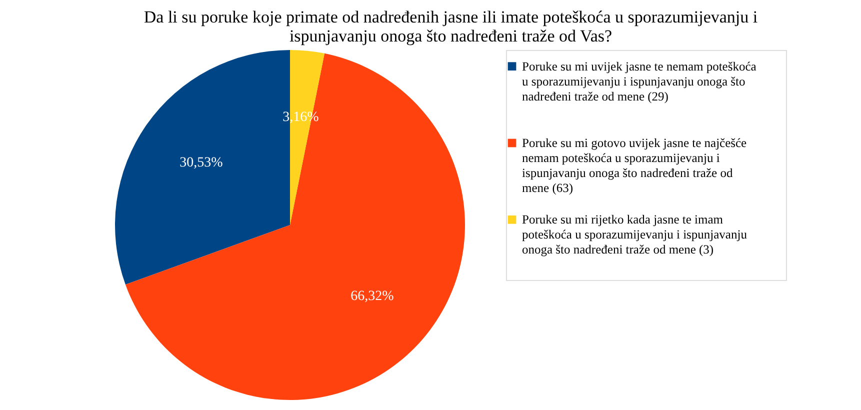 This screenshot has height=410, width=861. What do you see at coordinates (635, 234) in the screenshot?
I see `legend-label: Poruke su mi rijetko kada jasne te imam poteškoća u sporazumijevanju i ispunjavanju onoga što nadređeni traže od mene (3)` at bounding box center [635, 234].